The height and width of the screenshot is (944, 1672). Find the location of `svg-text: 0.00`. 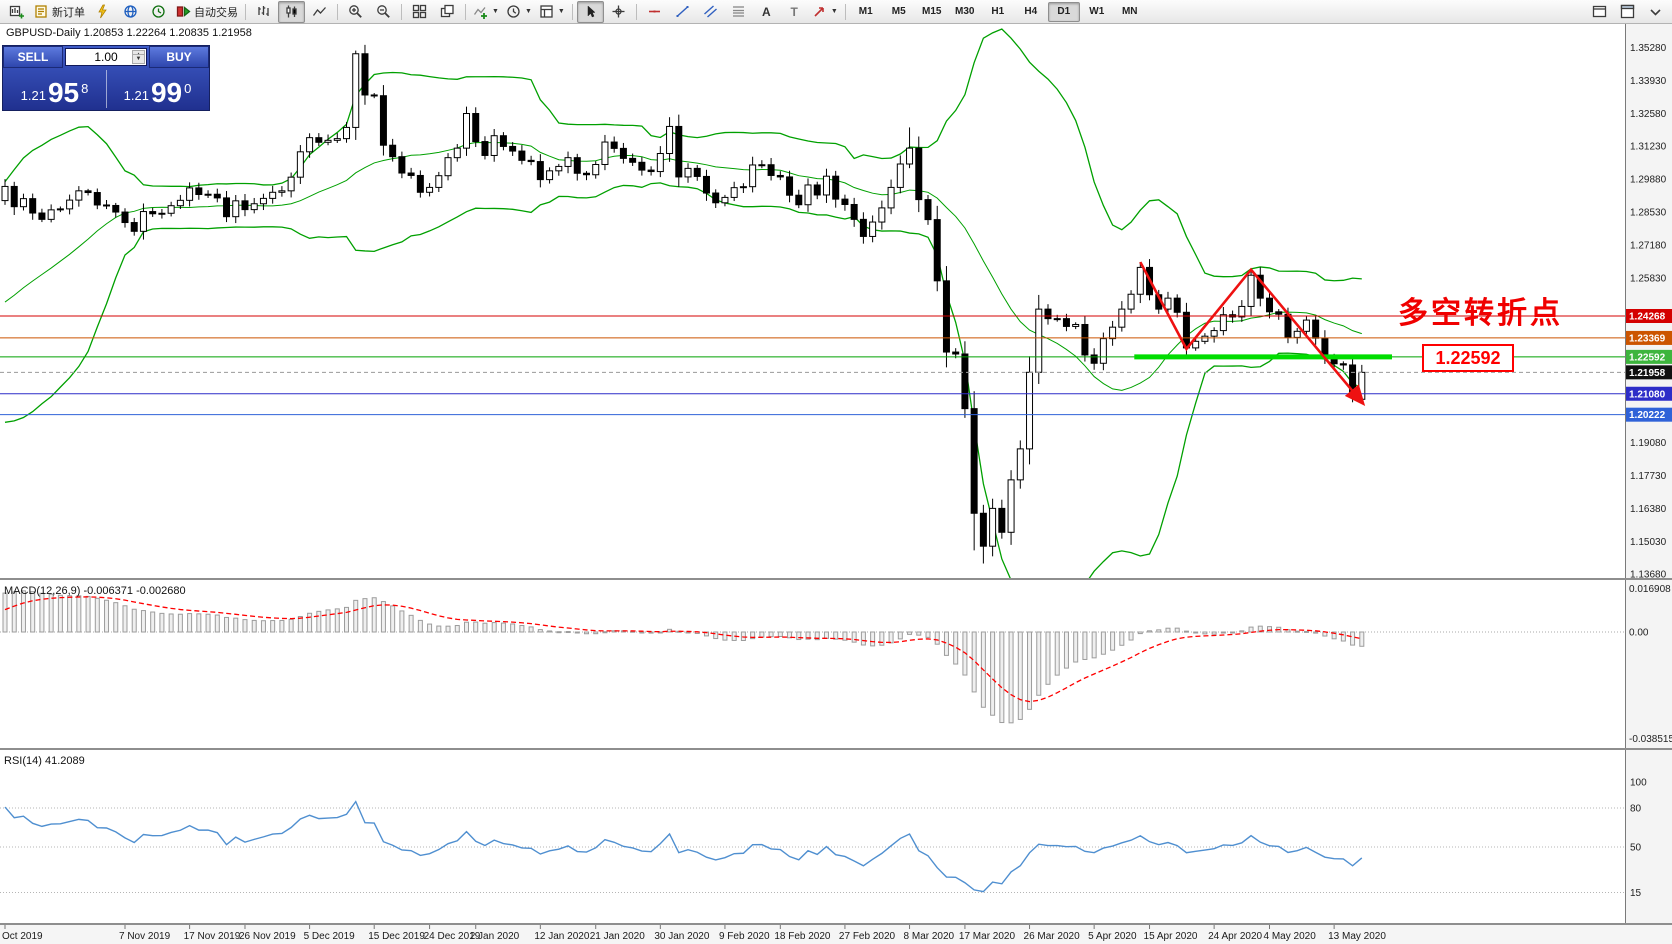

svg-text: 0.00 is located at coordinates (1639, 633).